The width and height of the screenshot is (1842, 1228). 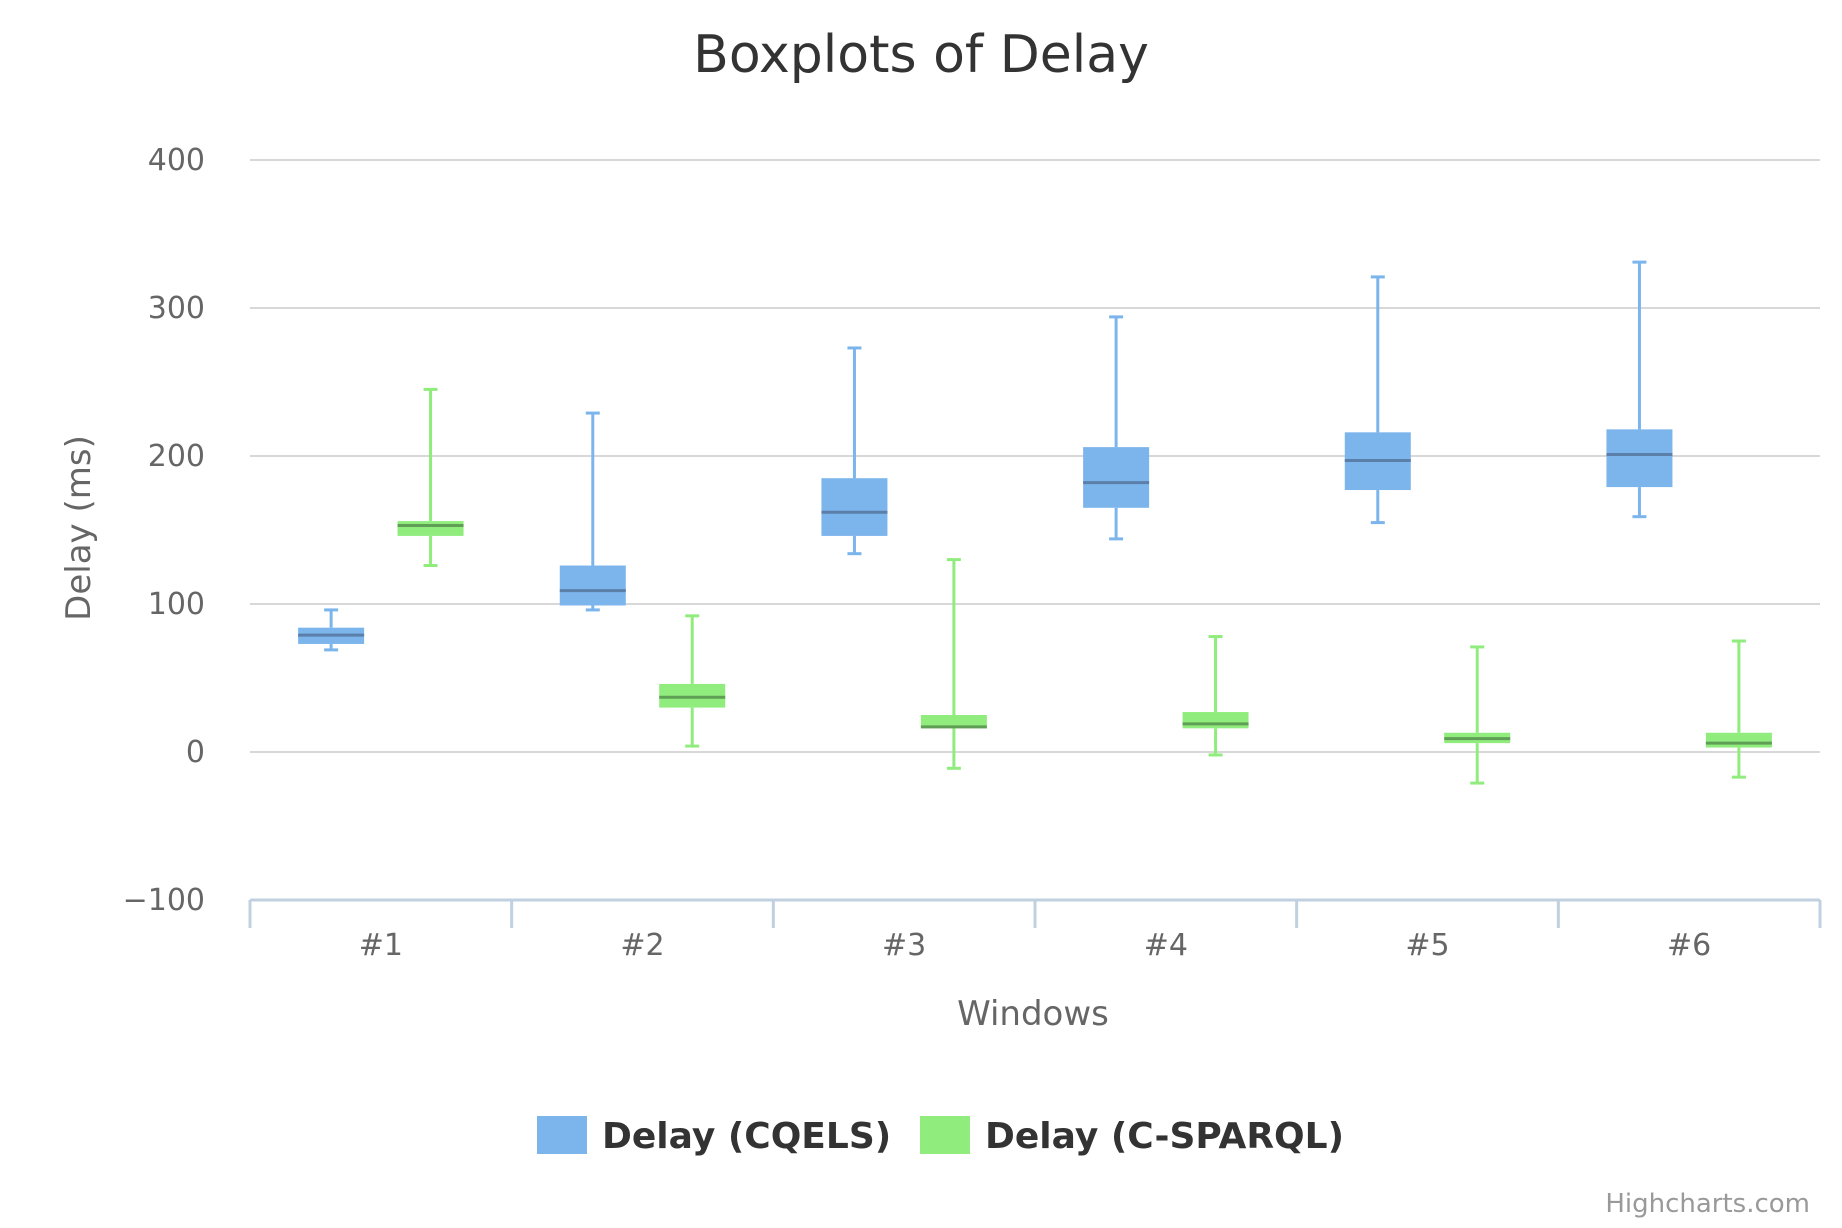 What do you see at coordinates (1427, 945) in the screenshot?
I see `x-tick-label: #5` at bounding box center [1427, 945].